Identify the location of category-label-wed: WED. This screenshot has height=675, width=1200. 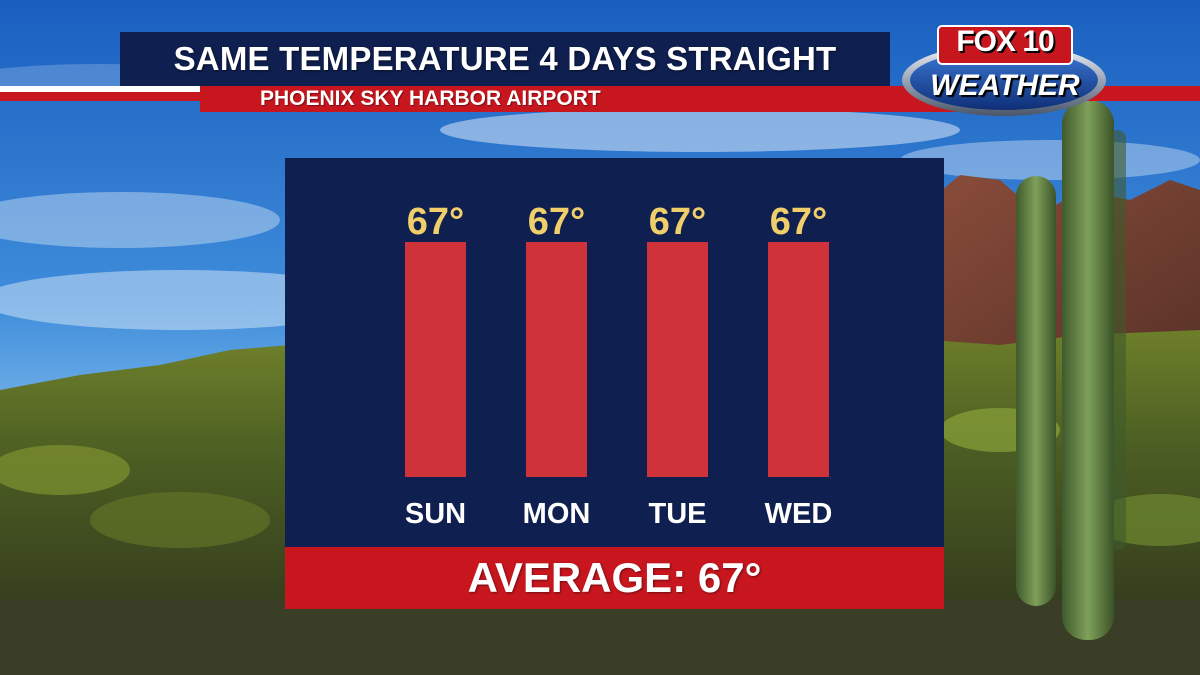
(799, 514).